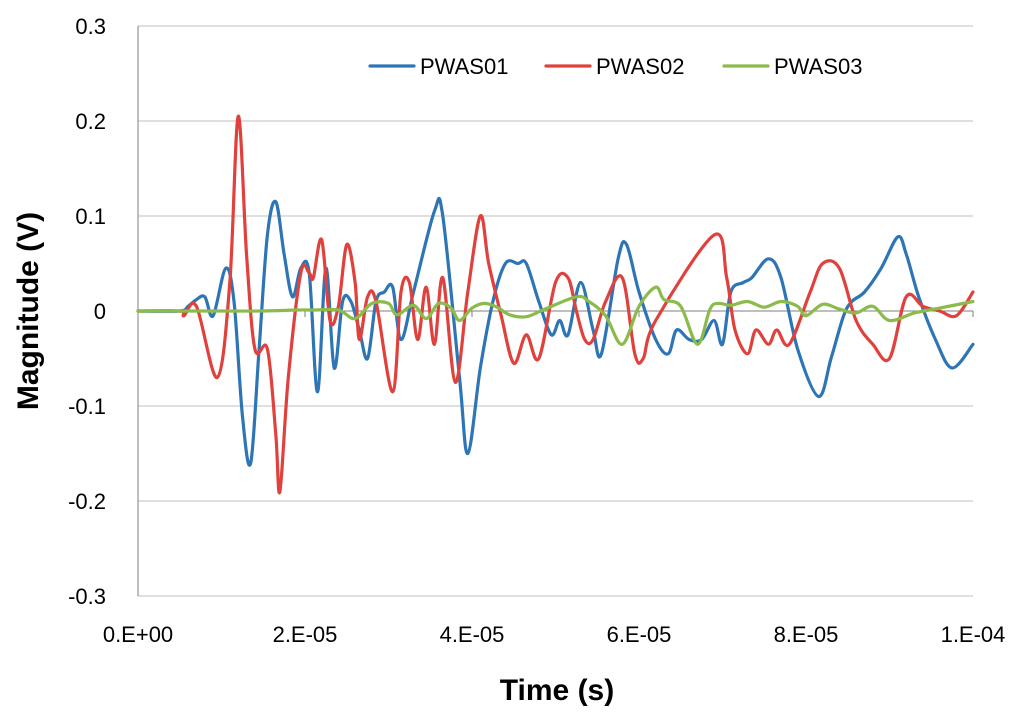  Describe the element at coordinates (973, 634) in the screenshot. I see `x-tick-label: 1.E-04` at that location.